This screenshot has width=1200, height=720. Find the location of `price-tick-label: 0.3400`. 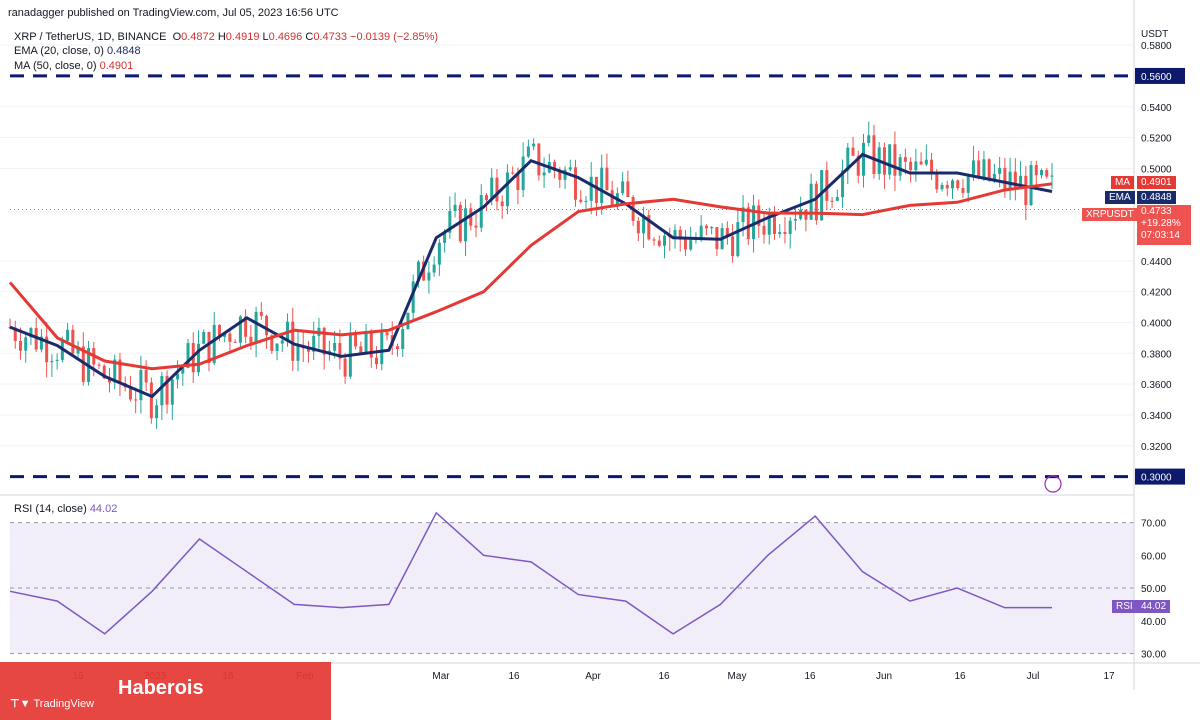

price-tick-label: 0.3400 is located at coordinates (1156, 416).